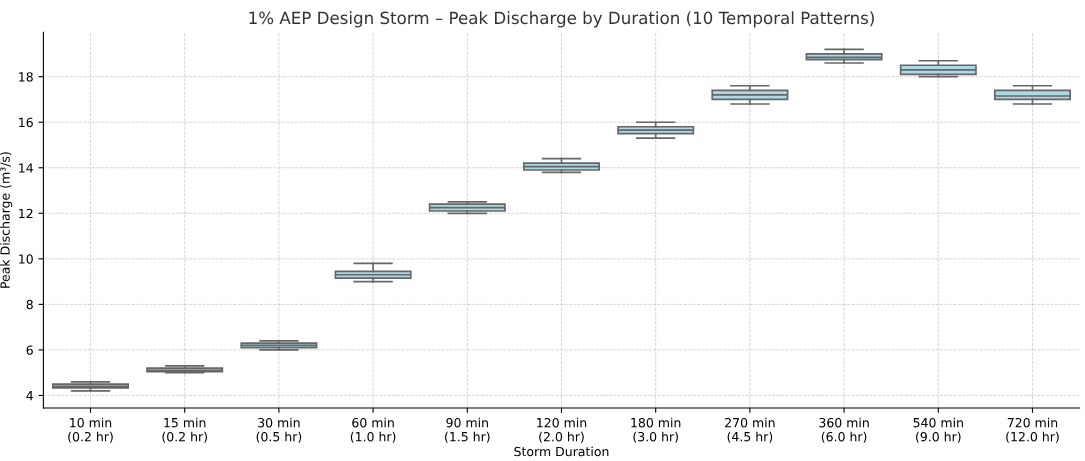 The image size is (1085, 461). I want to click on x-tick-label: 180 min (3.0 hr), so click(656, 430).